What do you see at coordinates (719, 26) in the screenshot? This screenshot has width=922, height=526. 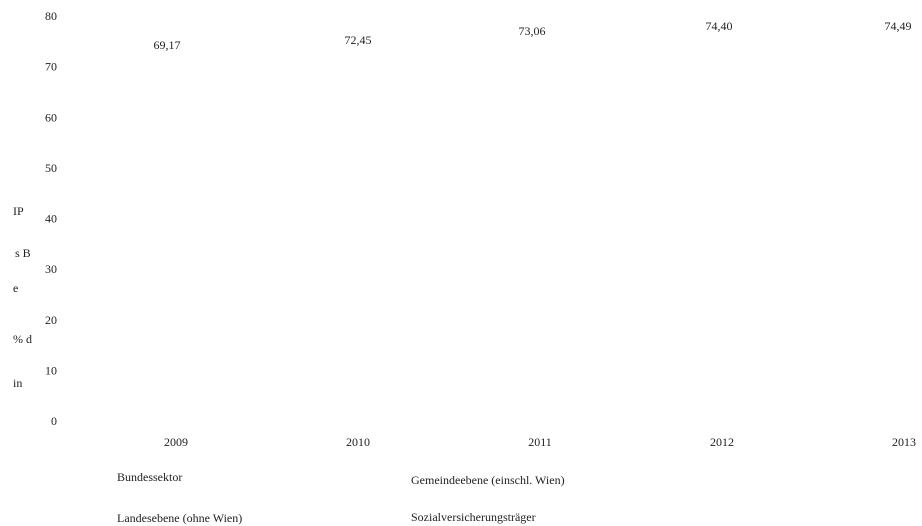 I see `data-label-total: 74,40` at bounding box center [719, 26].